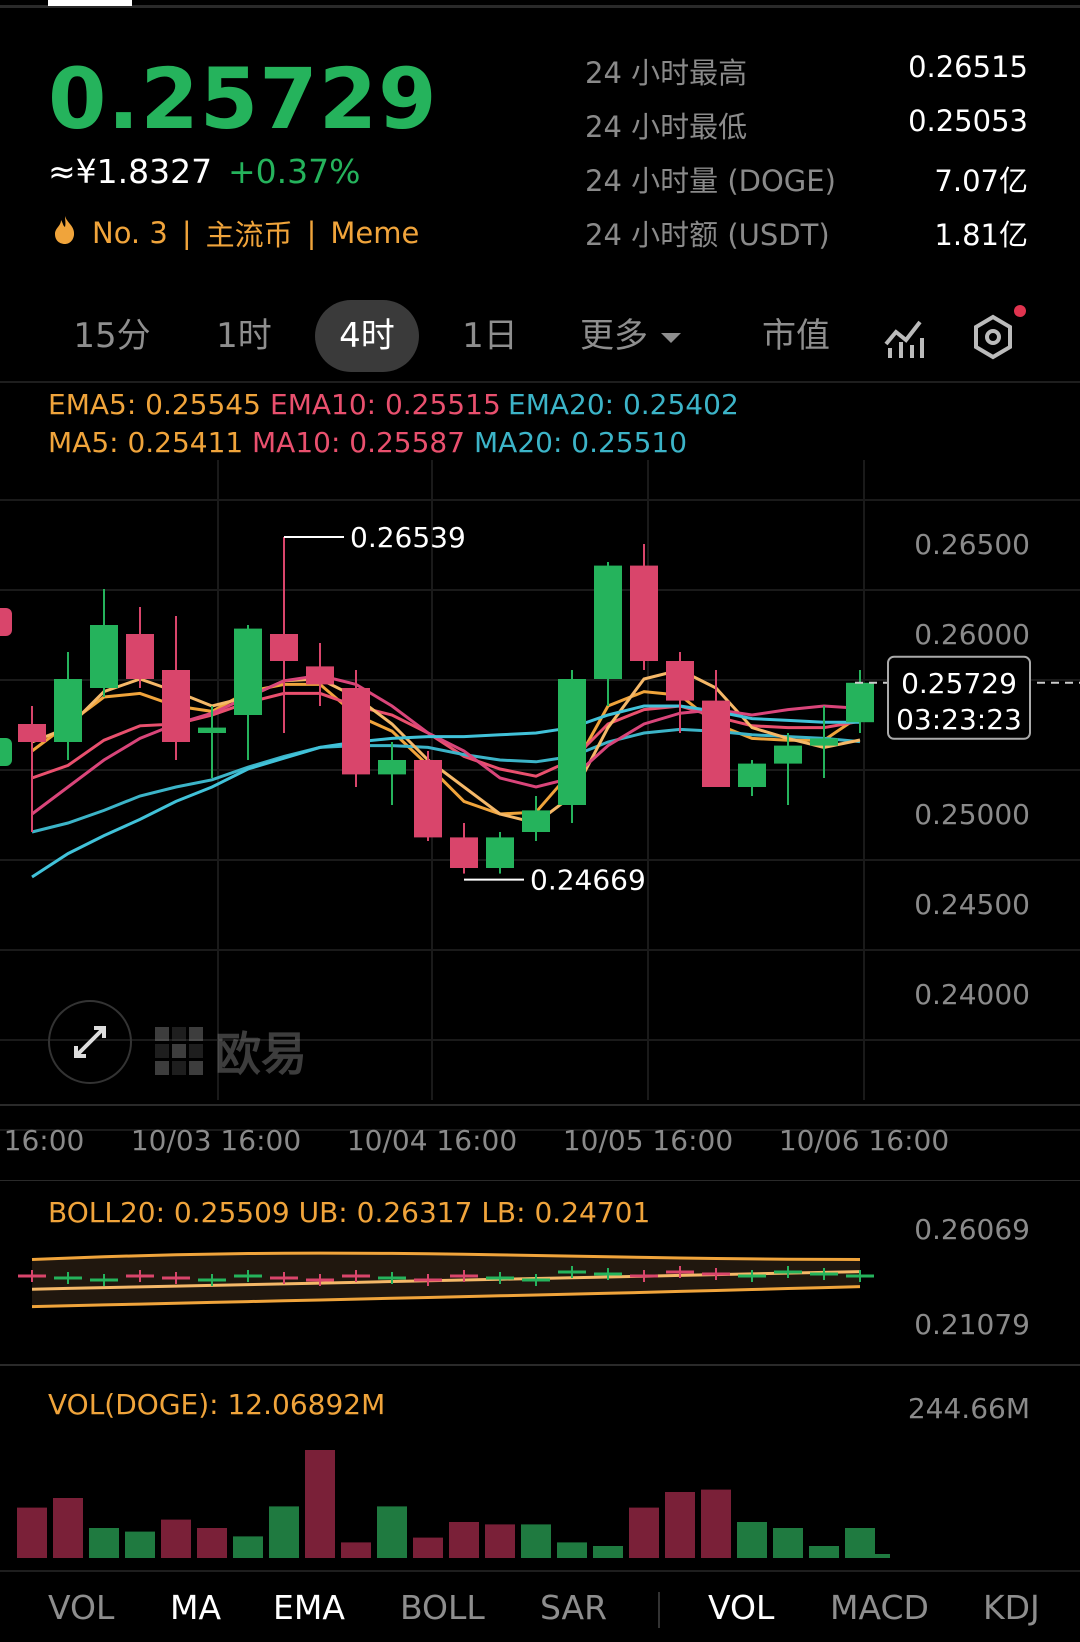  I want to click on x-tick-label: 16:00, so click(44, 1140).